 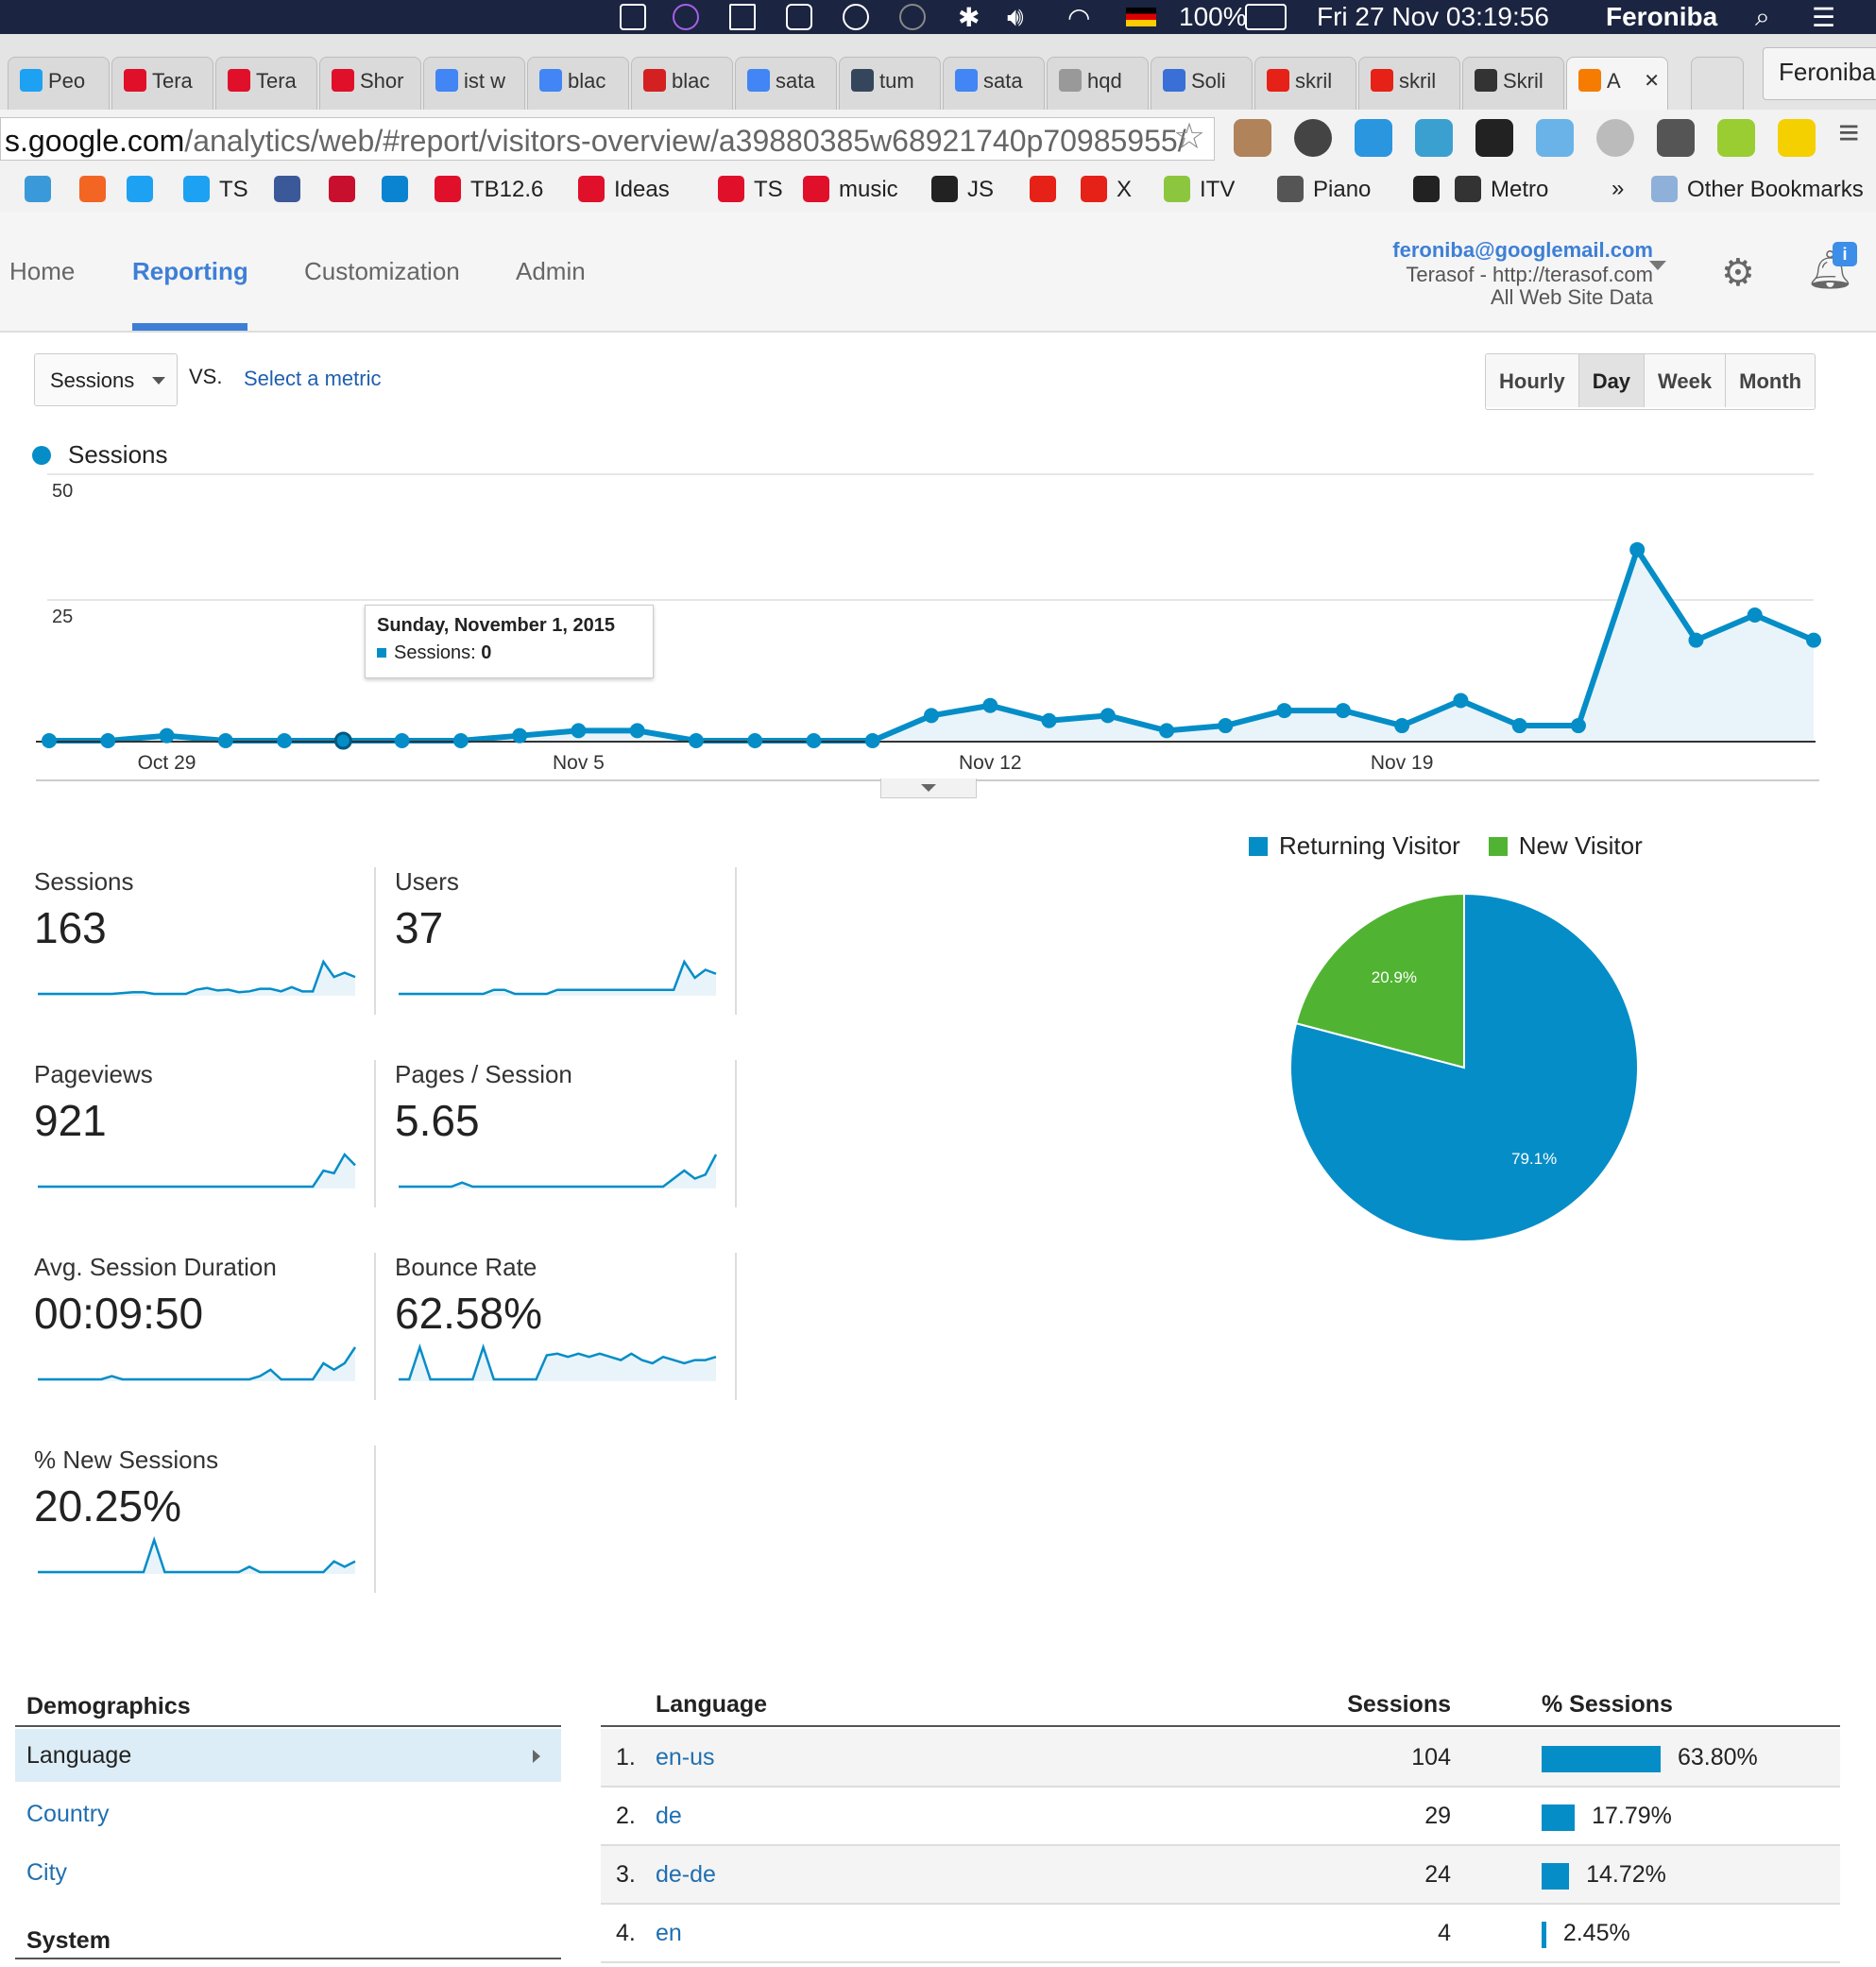 What do you see at coordinates (556, 942) in the screenshot?
I see `scorecard: Users 37` at bounding box center [556, 942].